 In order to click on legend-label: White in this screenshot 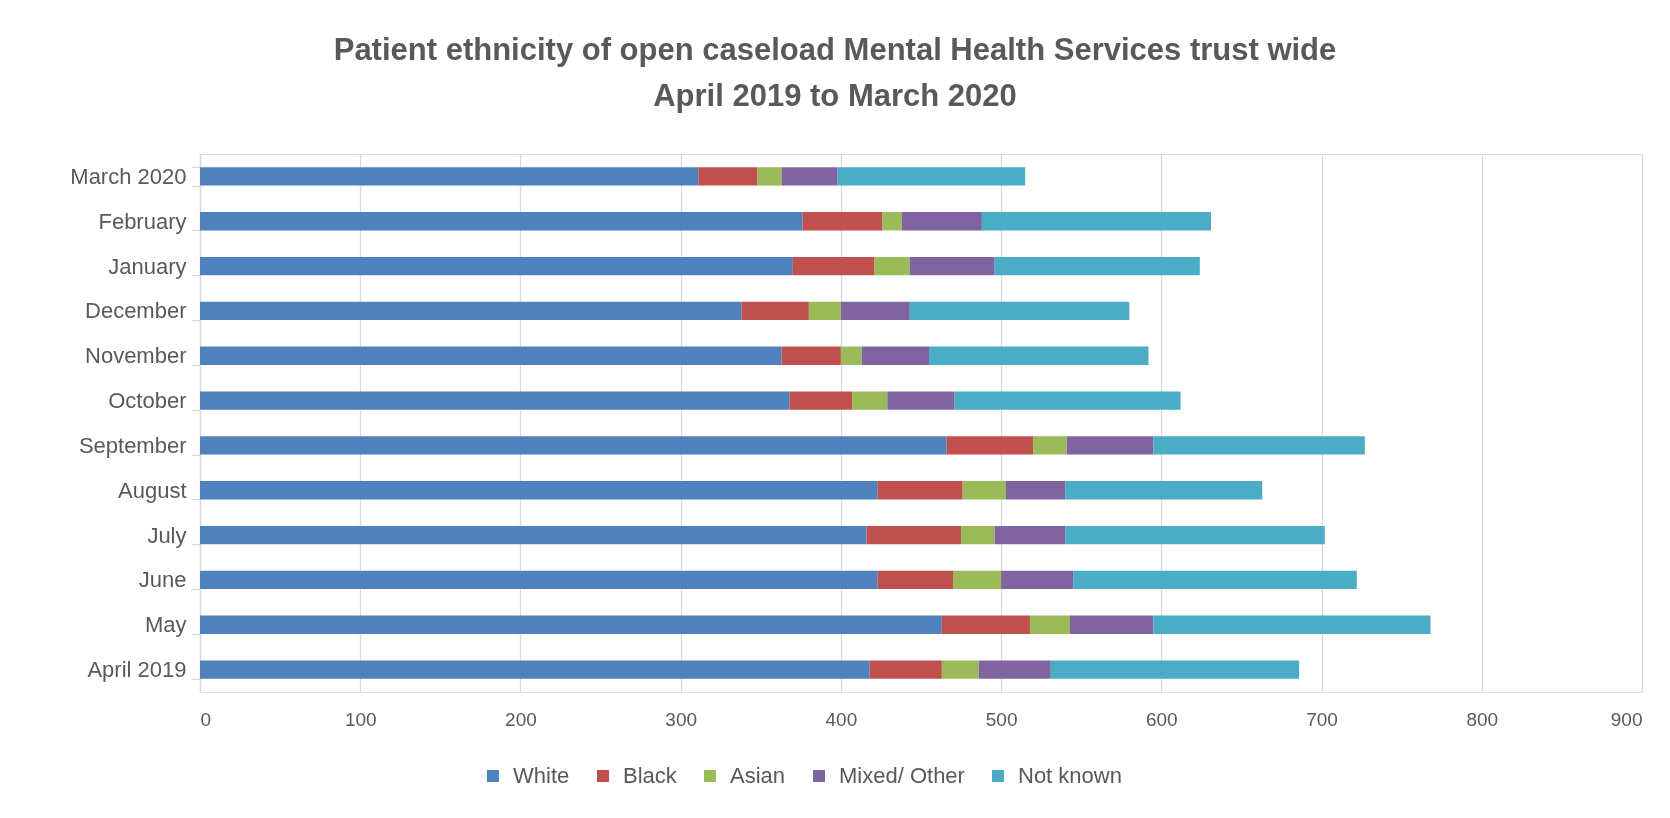, I will do `click(541, 775)`.